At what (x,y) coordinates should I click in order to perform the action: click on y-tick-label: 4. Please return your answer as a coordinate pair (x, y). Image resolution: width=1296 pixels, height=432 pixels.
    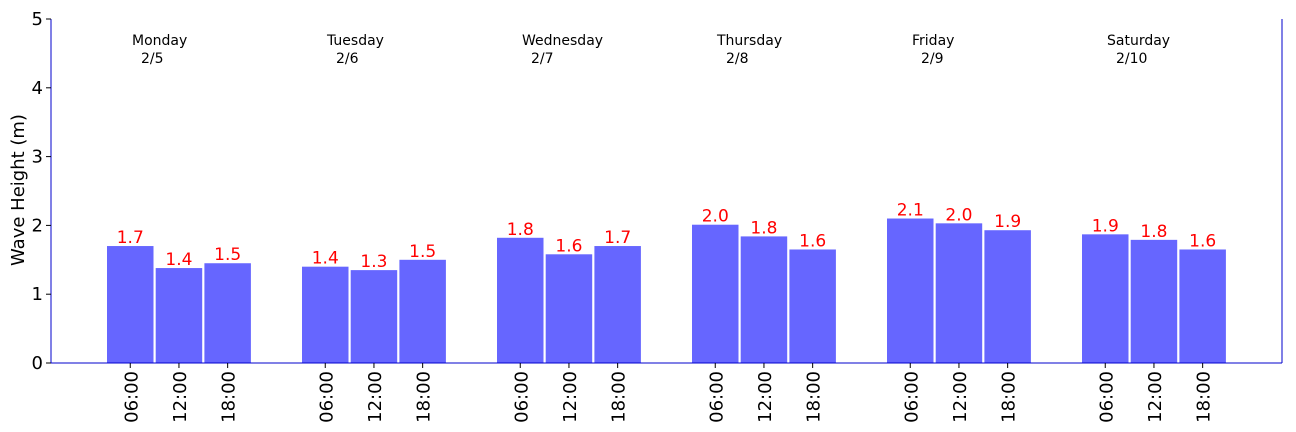
    Looking at the image, I should click on (37, 88).